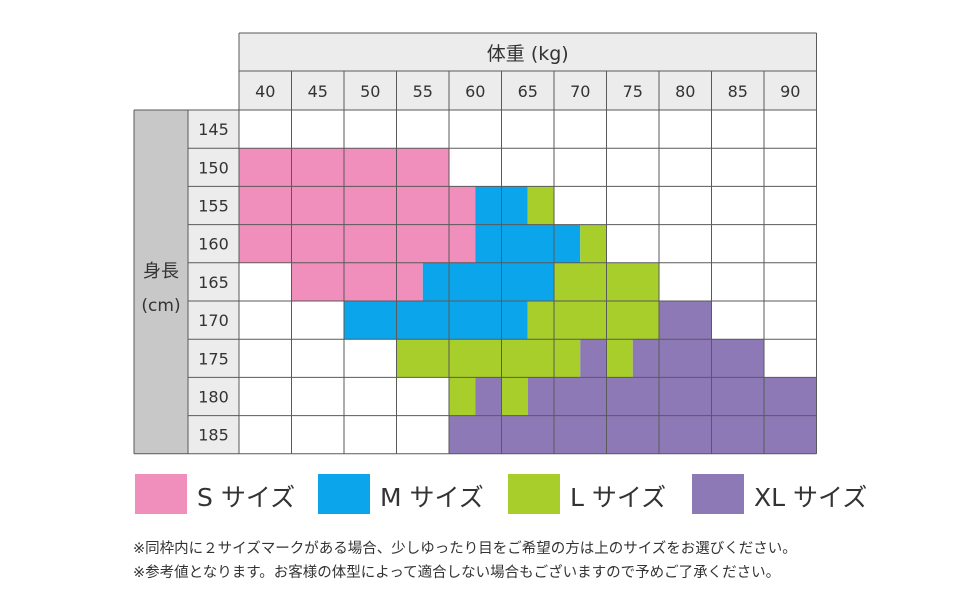 Image resolution: width=970 pixels, height=600 pixels. I want to click on legend-swatch-l, so click(534, 494).